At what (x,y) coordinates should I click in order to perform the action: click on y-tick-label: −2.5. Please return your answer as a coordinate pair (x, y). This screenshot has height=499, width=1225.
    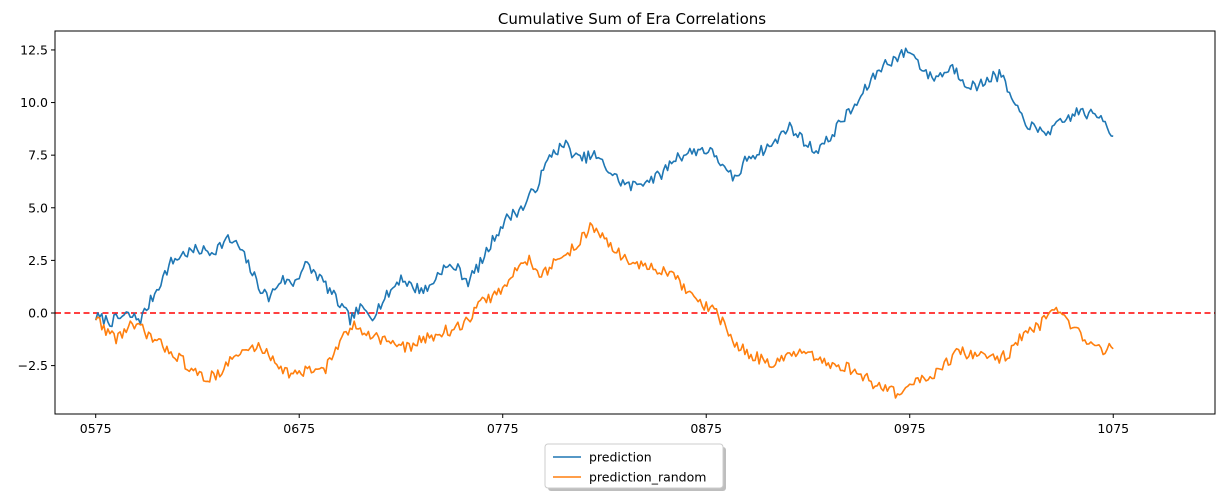
    Looking at the image, I should click on (33, 365).